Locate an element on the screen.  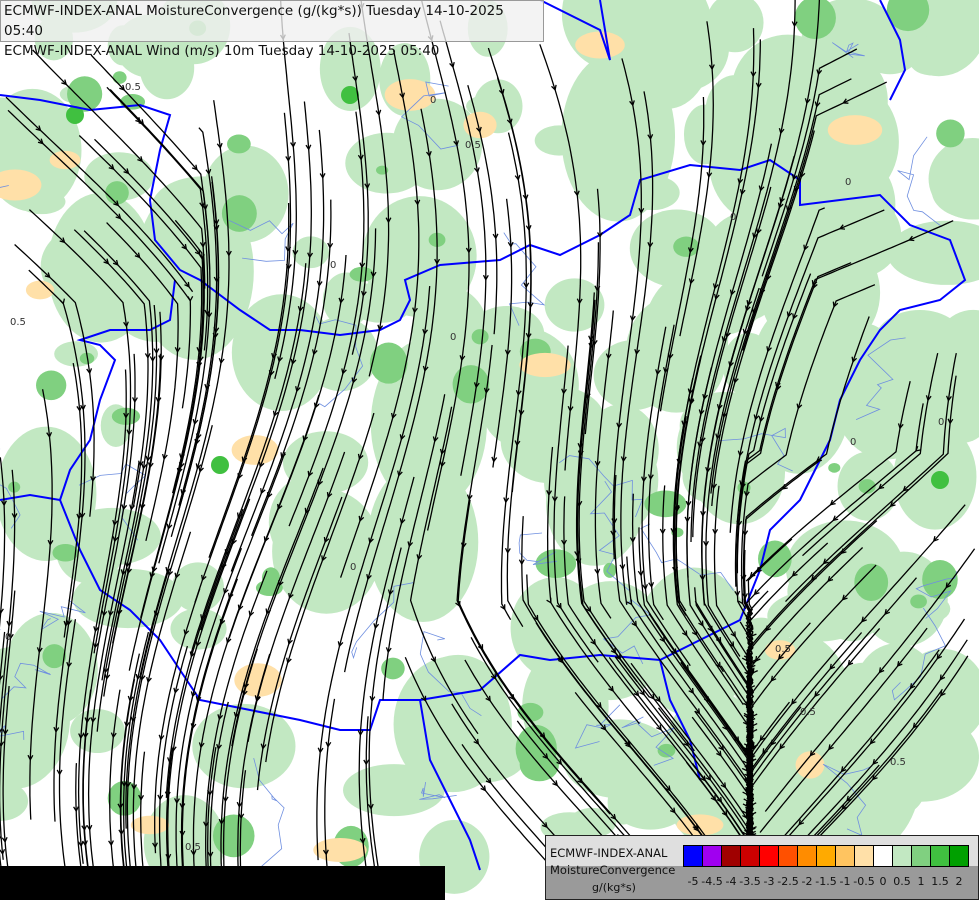
legend-swatches is located at coordinates (826, 856).